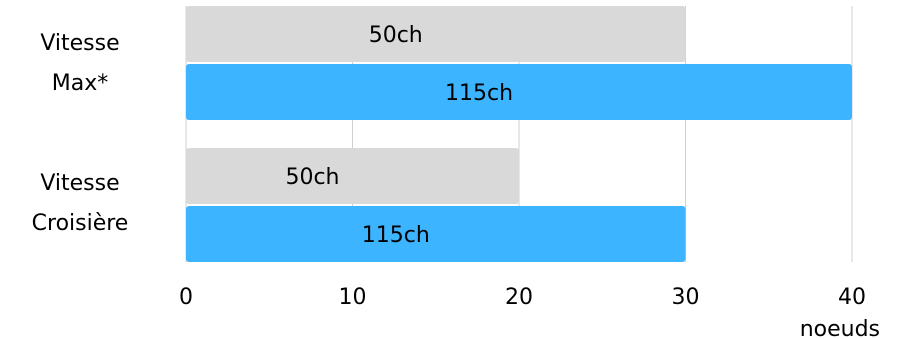 The image size is (897, 339). I want to click on x-tick-label: 30, so click(686, 297).